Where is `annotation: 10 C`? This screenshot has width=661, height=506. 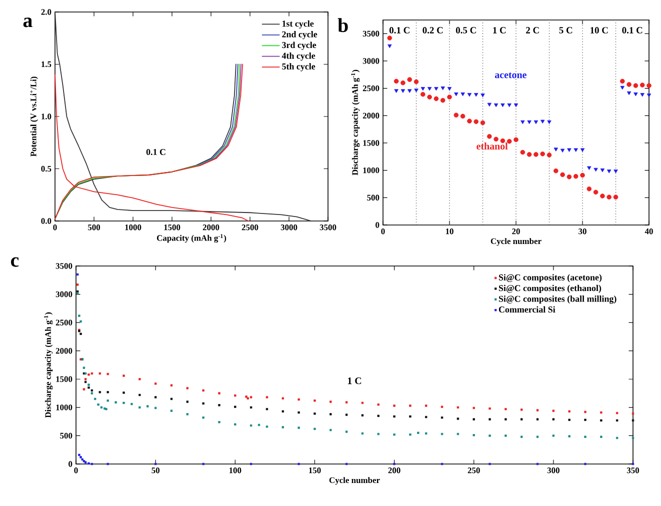 annotation: 10 C is located at coordinates (599, 30).